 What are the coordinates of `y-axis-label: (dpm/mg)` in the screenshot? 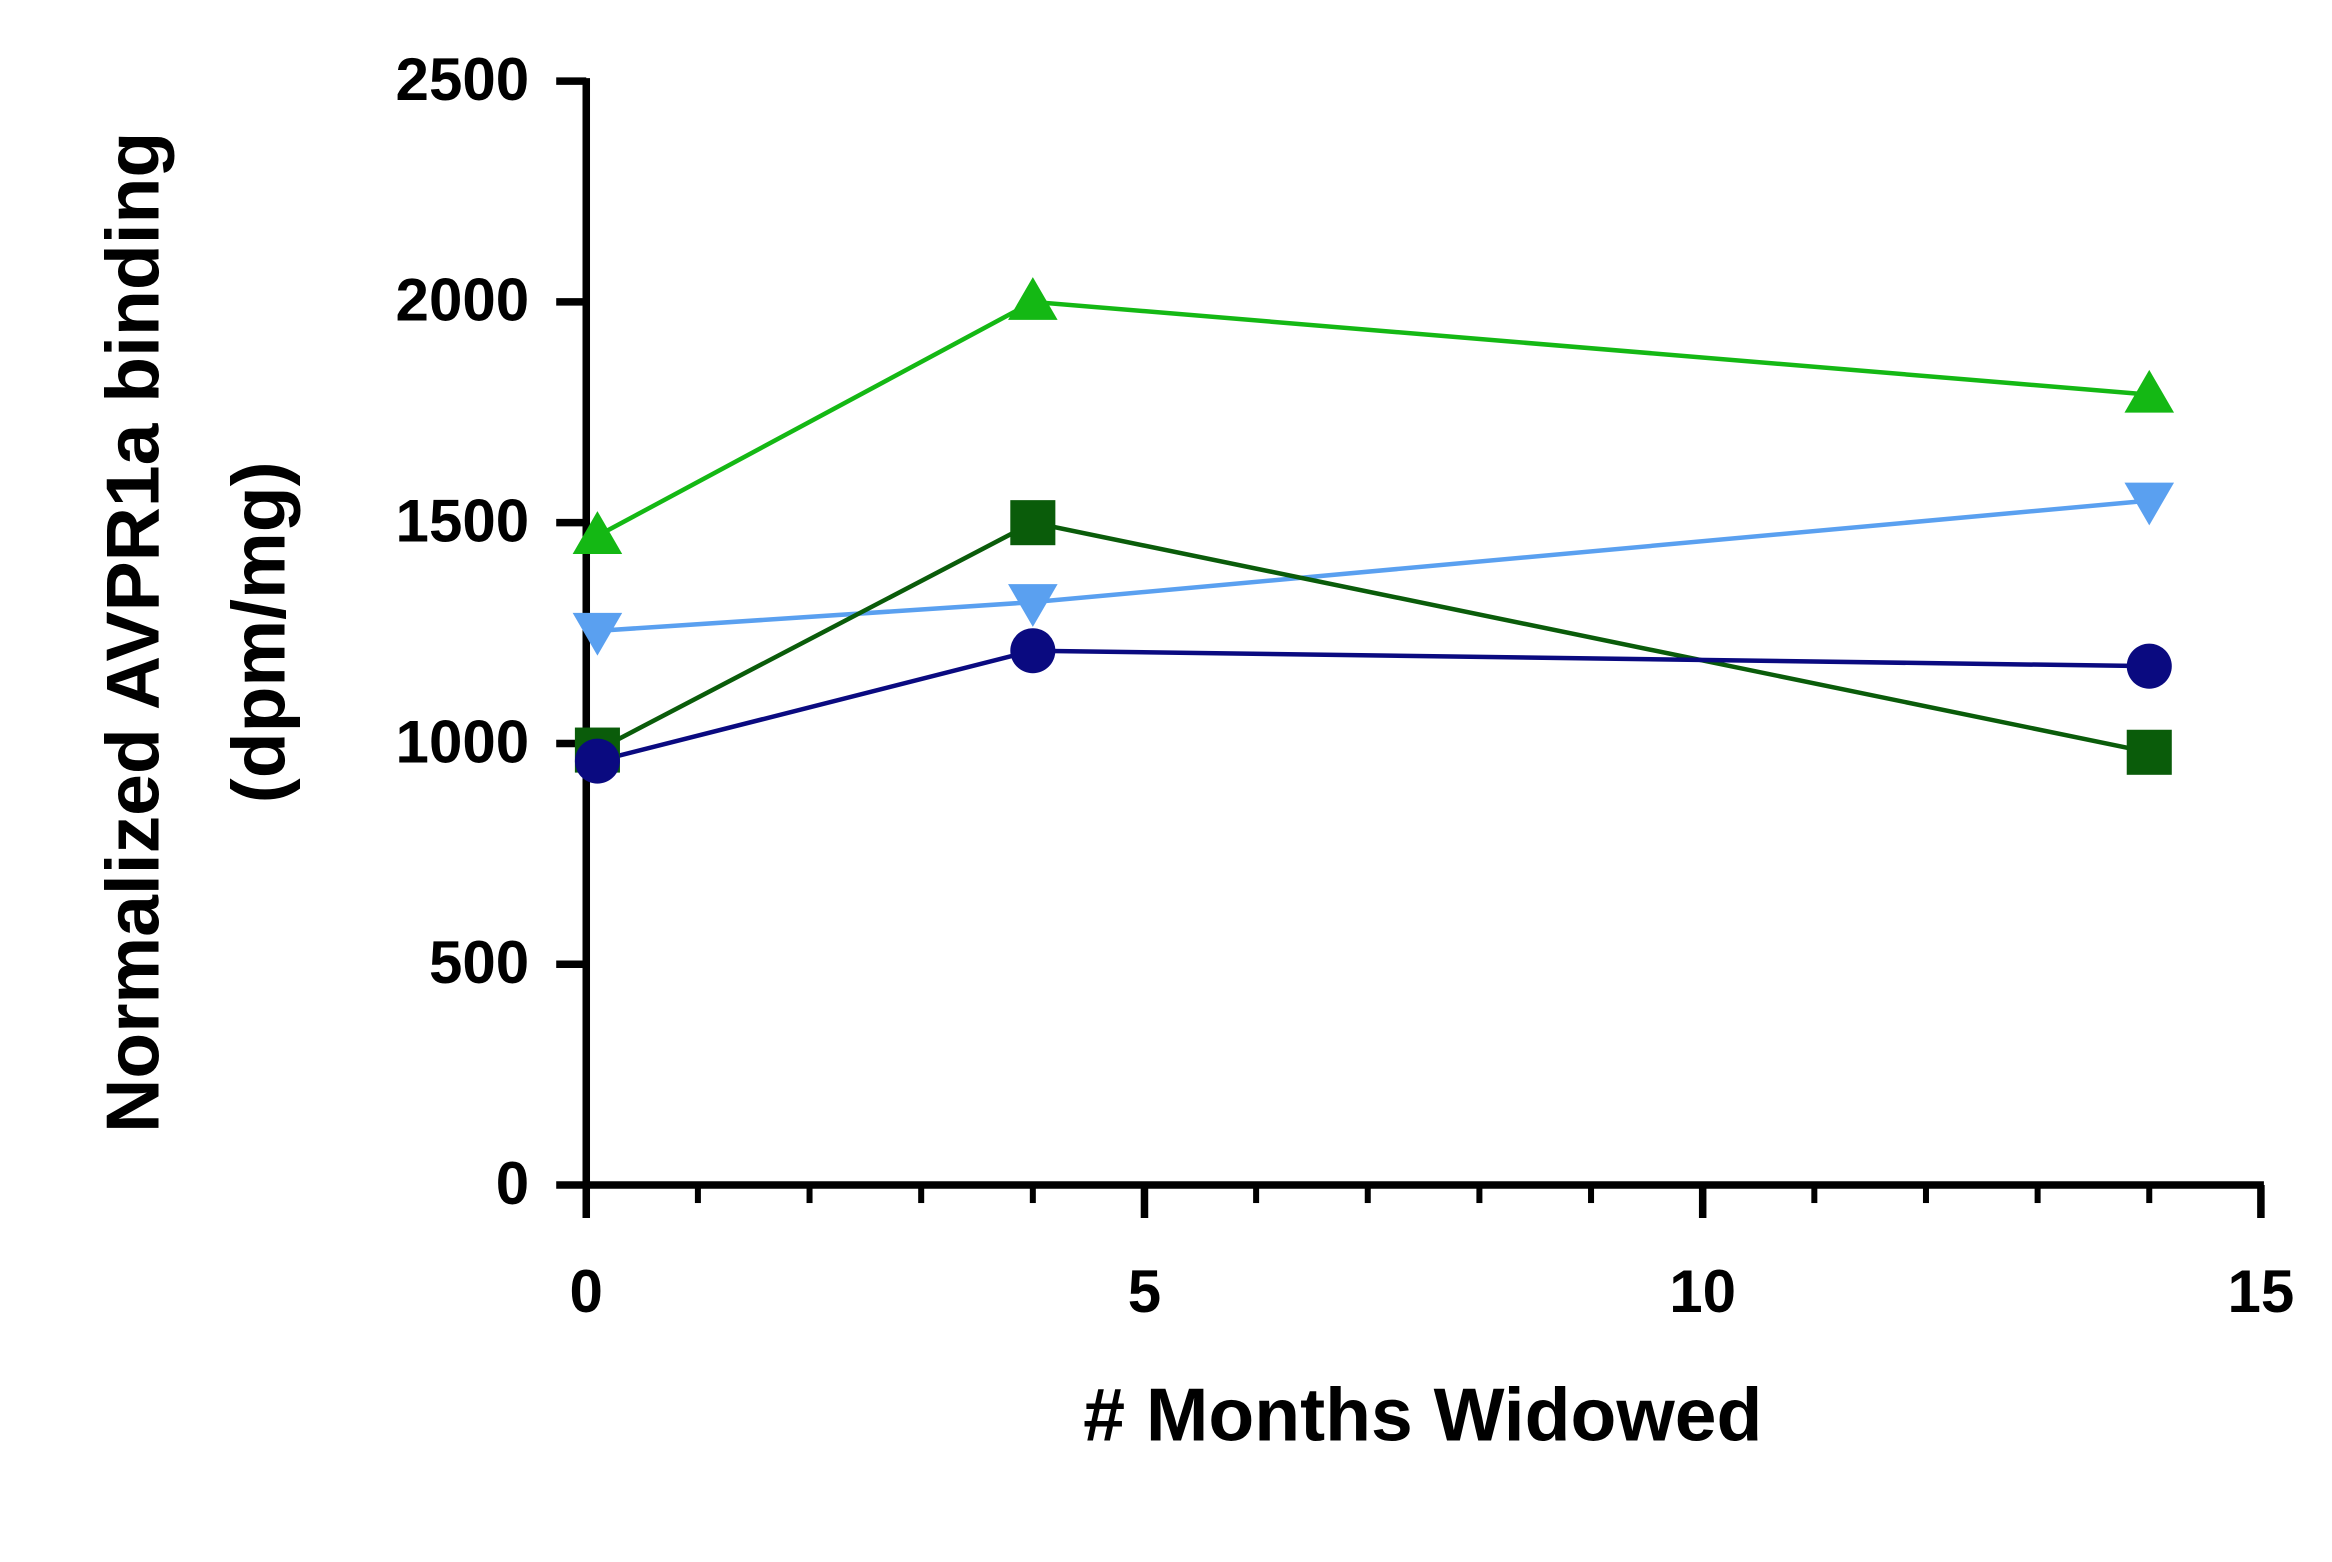 It's located at (259, 632).